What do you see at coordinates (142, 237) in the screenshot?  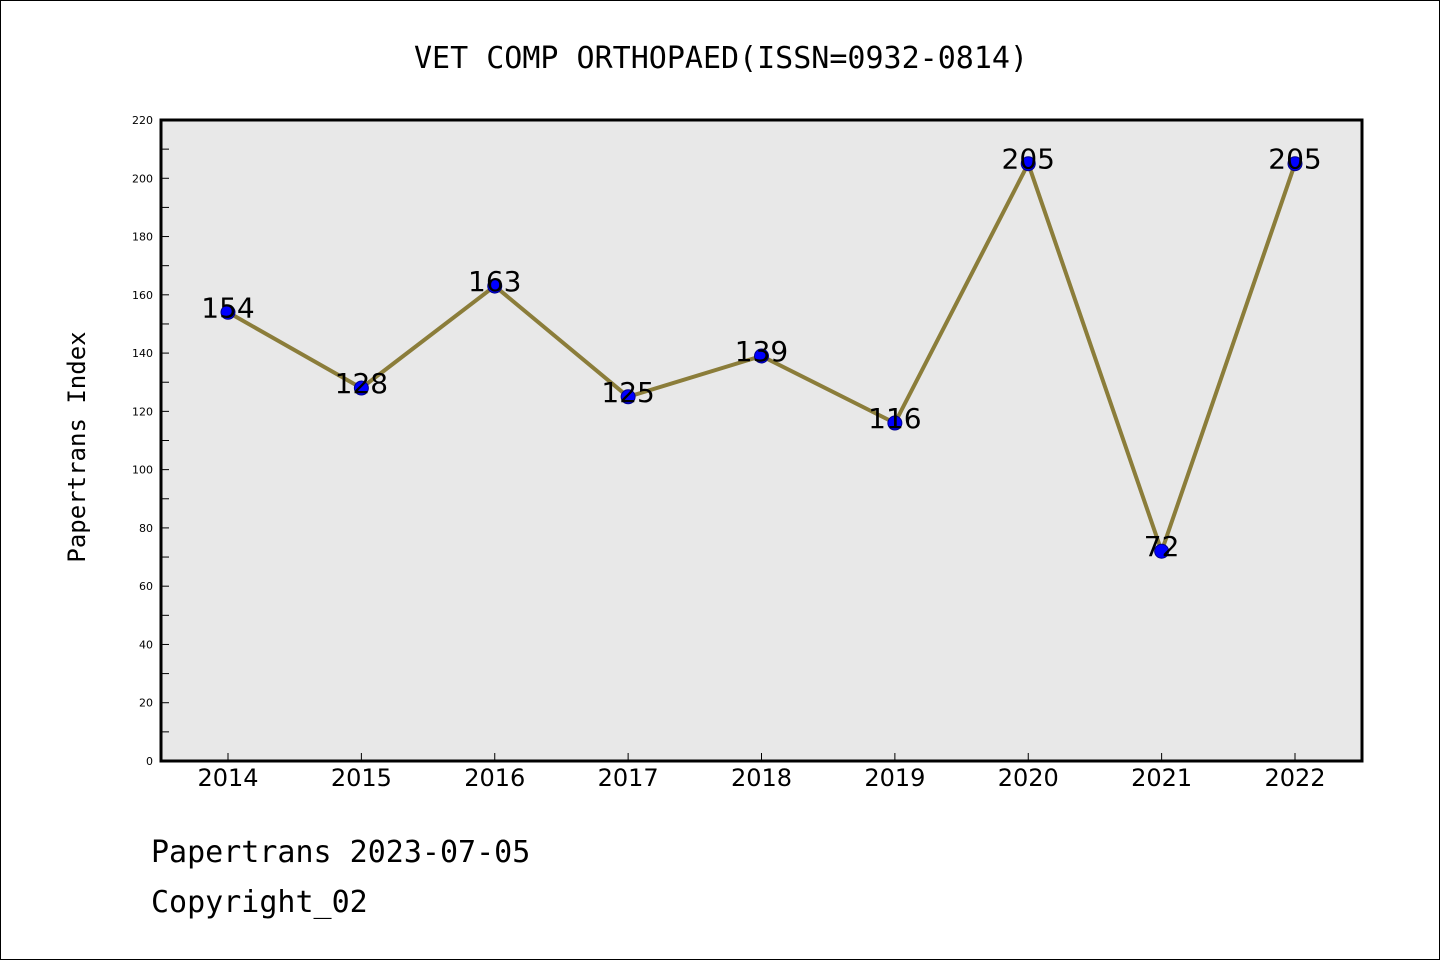 I see `y-tick-label: 180` at bounding box center [142, 237].